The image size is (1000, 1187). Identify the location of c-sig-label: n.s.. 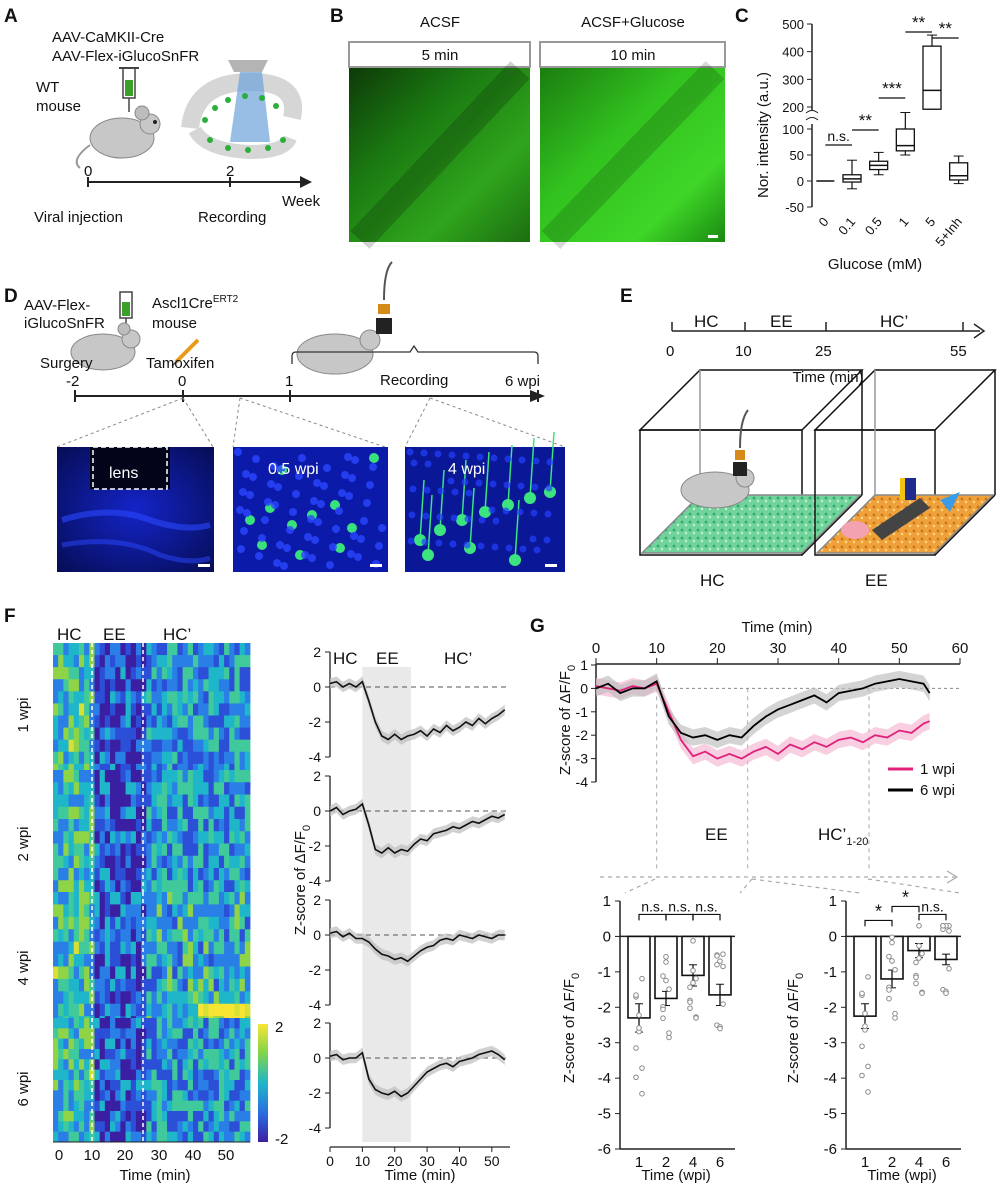
(838, 136).